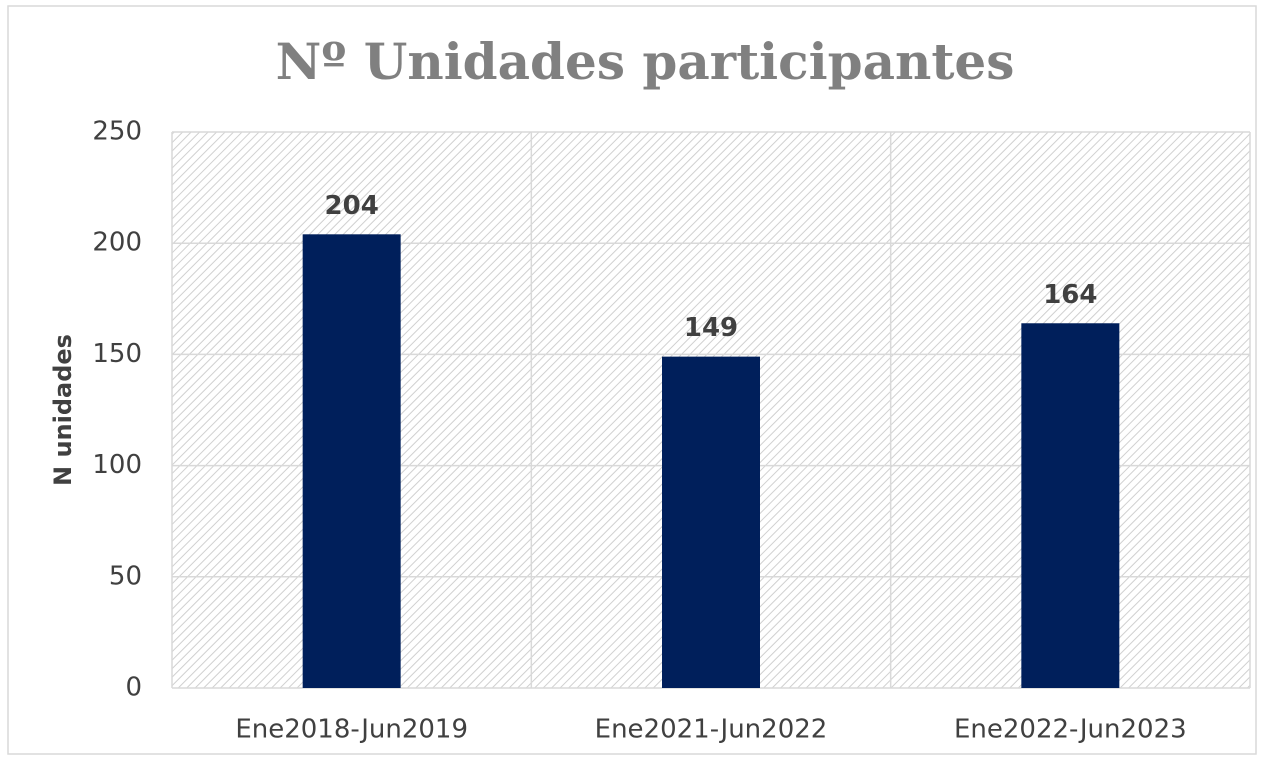 Image resolution: width=1261 pixels, height=759 pixels. I want to click on x-tick-label: Ene2018-Jun2019, so click(351, 730).